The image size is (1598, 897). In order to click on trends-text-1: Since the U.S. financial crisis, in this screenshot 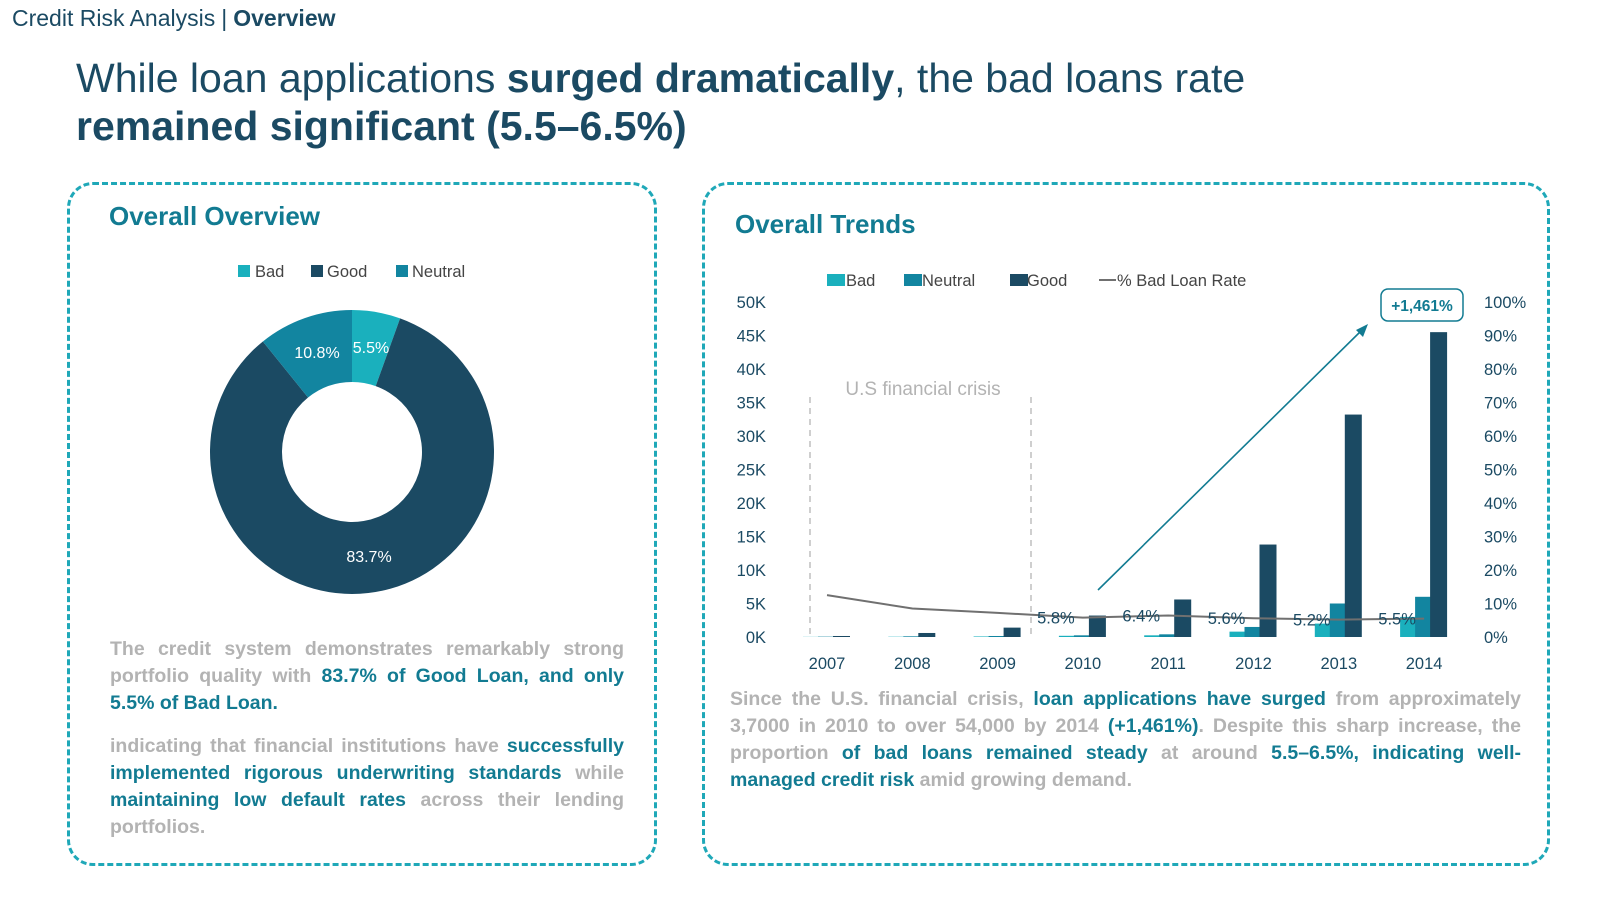, I will do `click(882, 699)`.